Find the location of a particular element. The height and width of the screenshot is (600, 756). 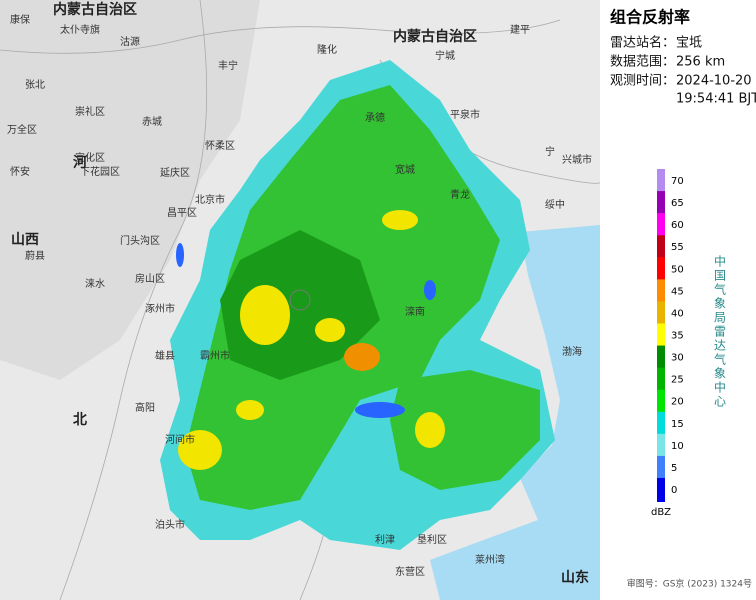

legend-level-label: 40 is located at coordinates (677, 313).